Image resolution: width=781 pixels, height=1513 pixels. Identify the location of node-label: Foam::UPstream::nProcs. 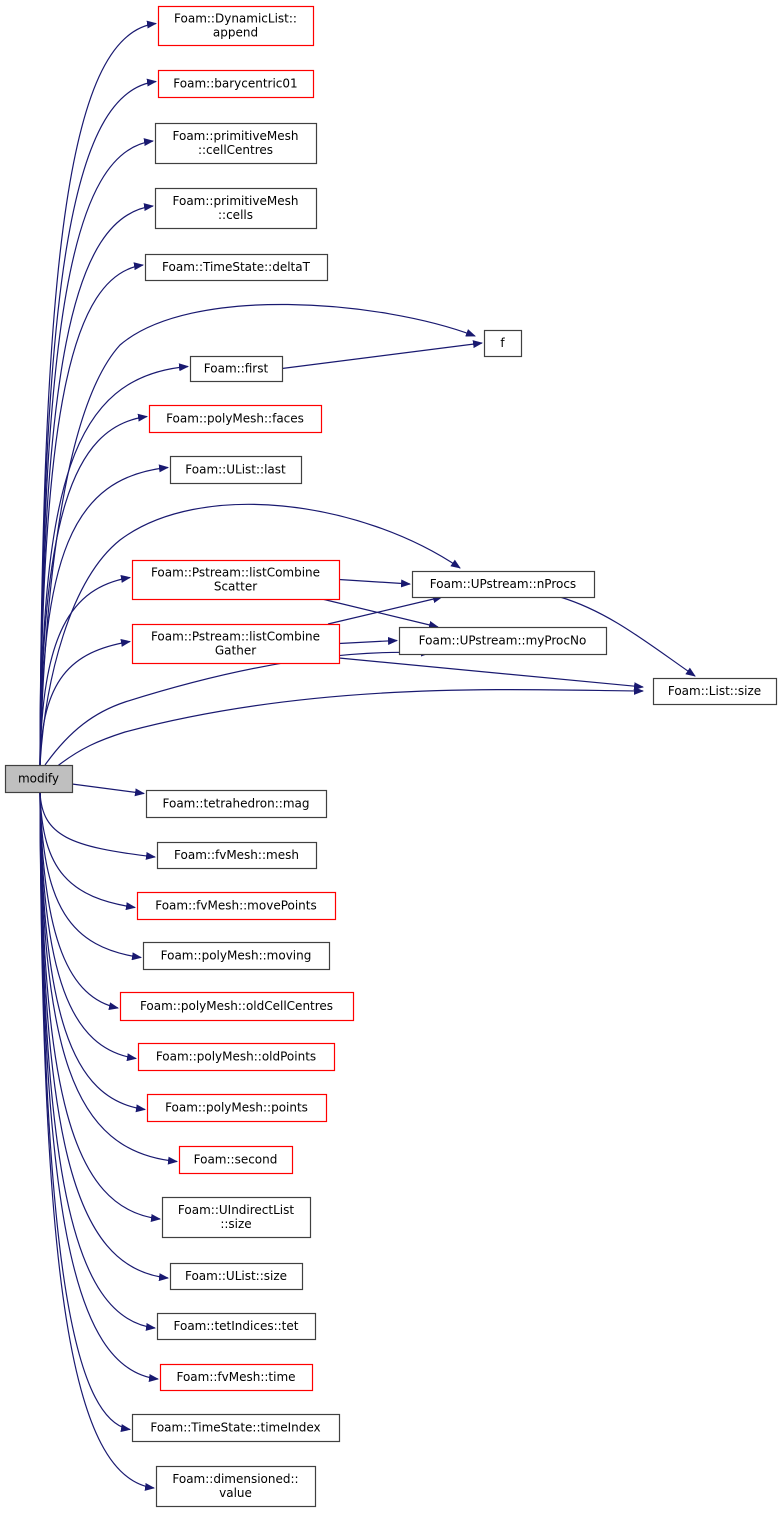
(503, 584).